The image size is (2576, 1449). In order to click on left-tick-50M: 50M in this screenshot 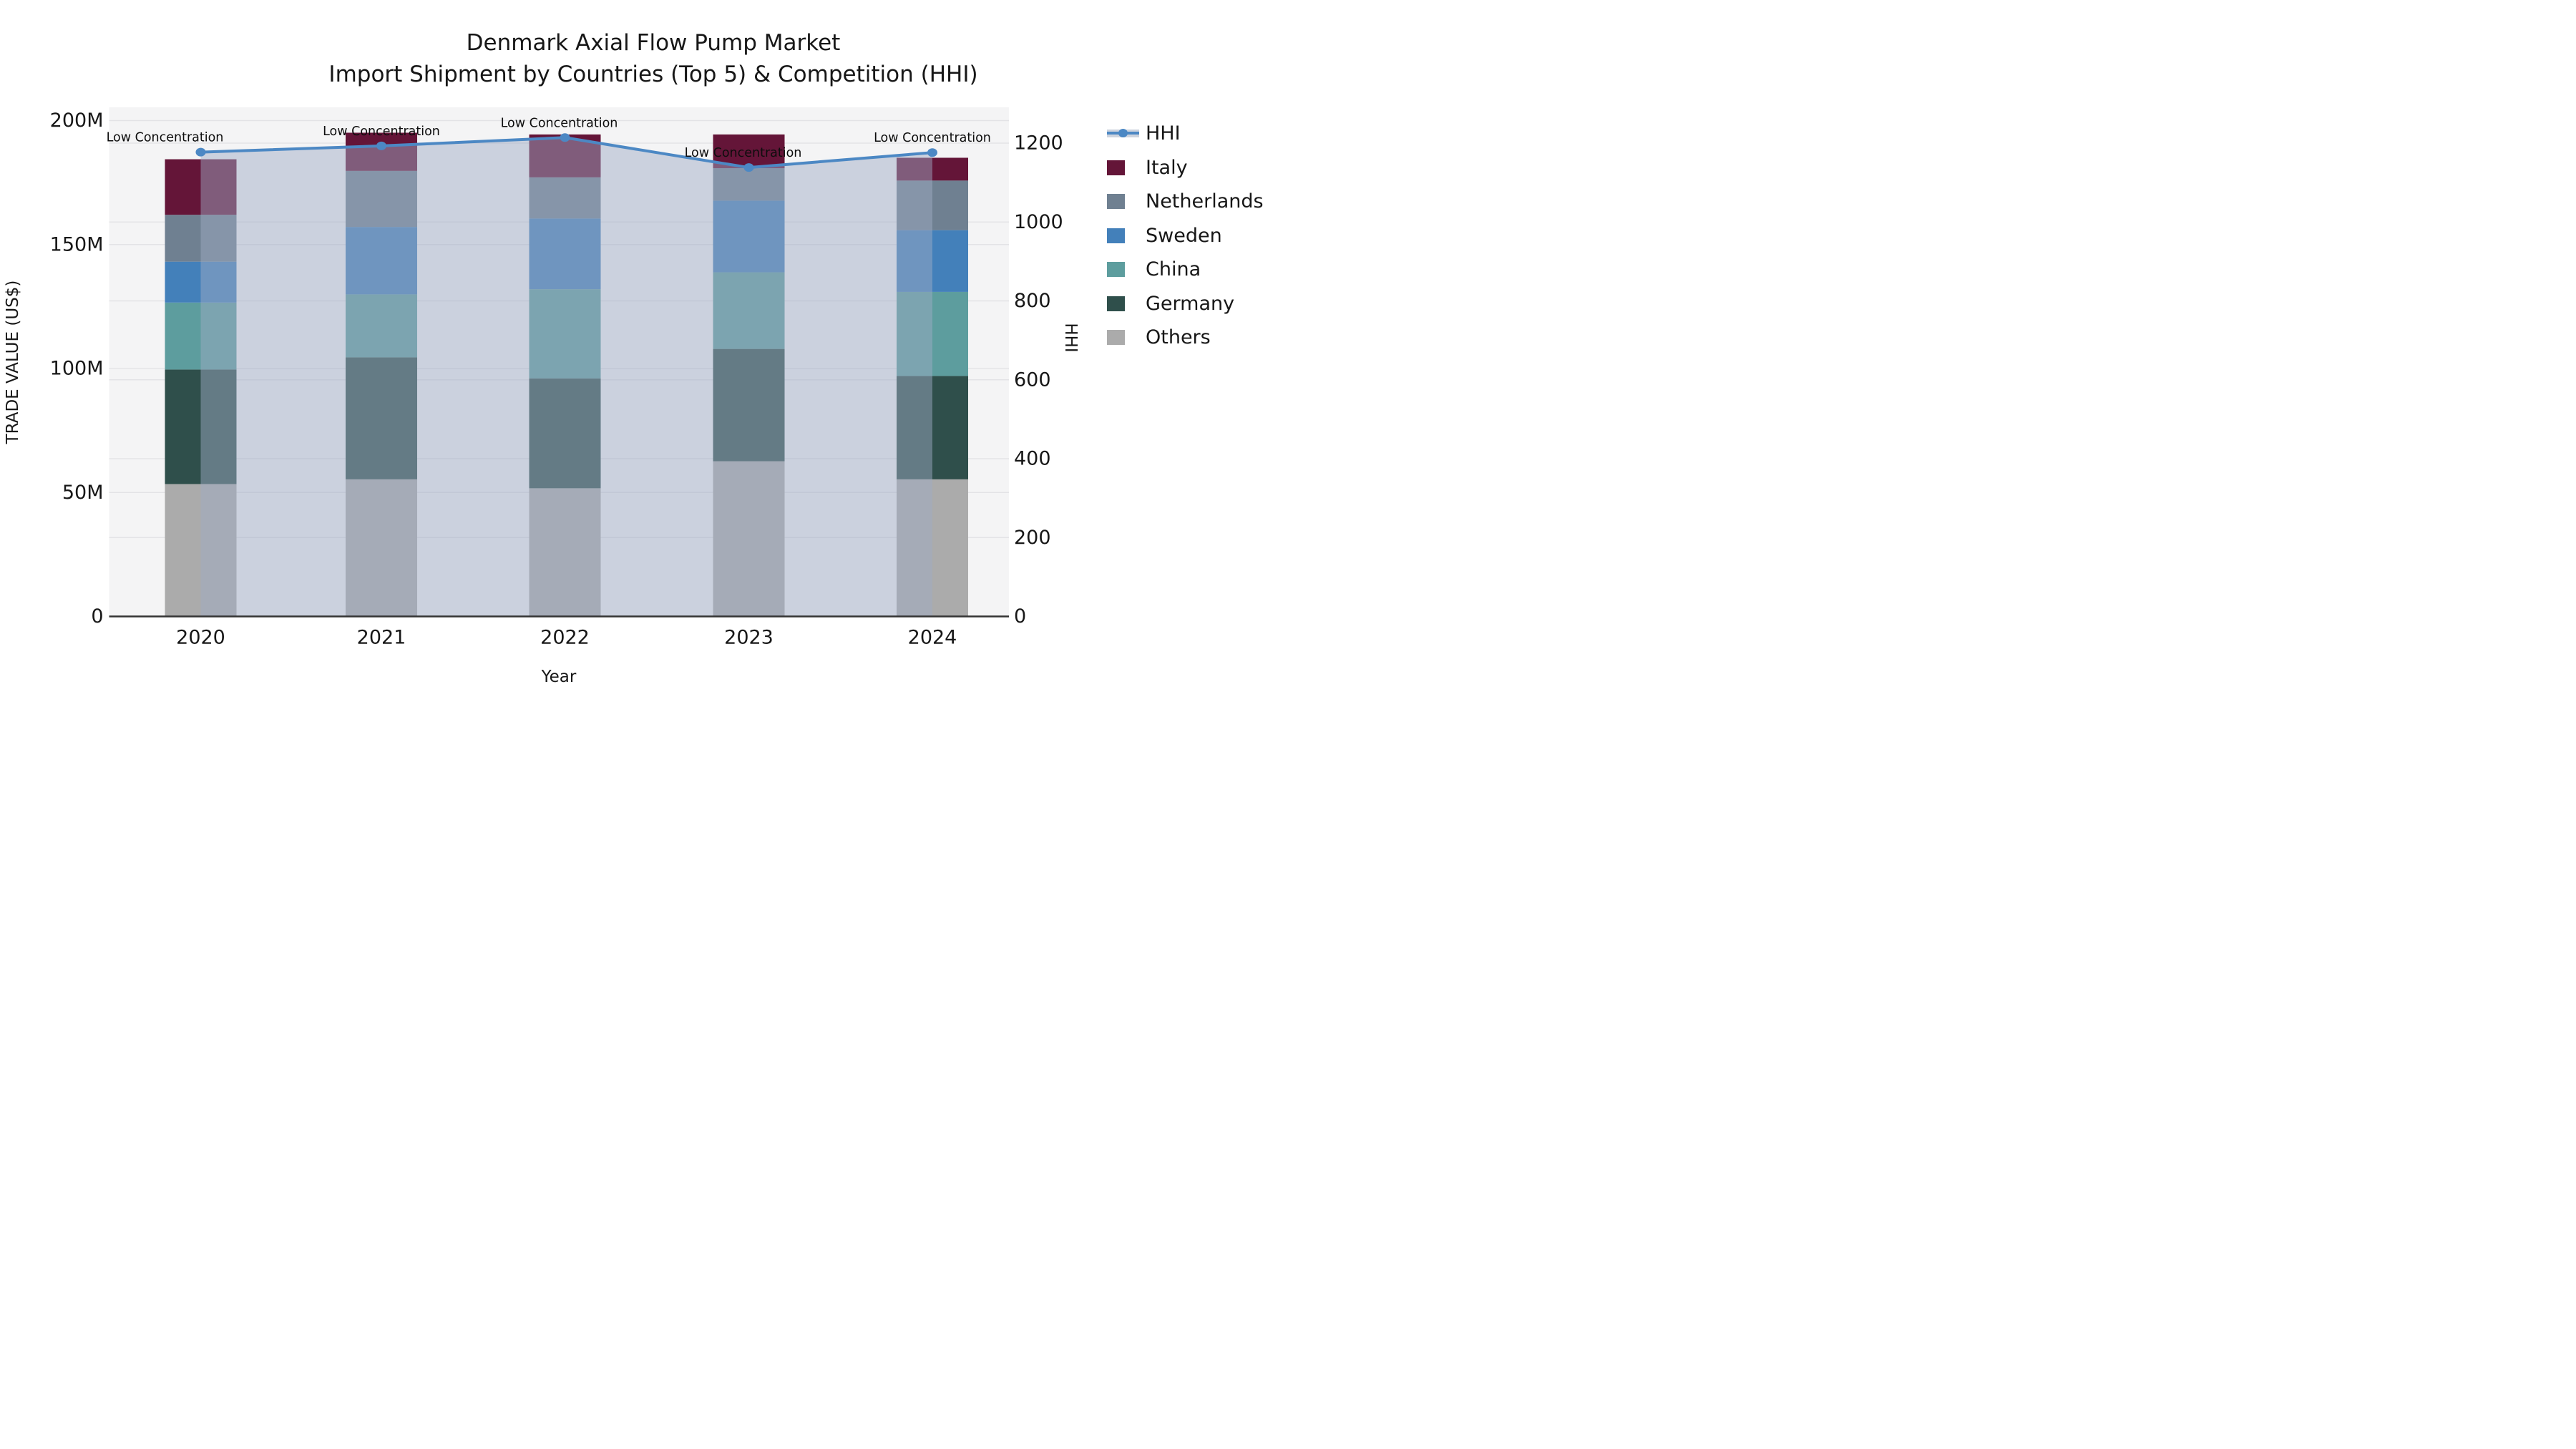, I will do `click(83, 493)`.